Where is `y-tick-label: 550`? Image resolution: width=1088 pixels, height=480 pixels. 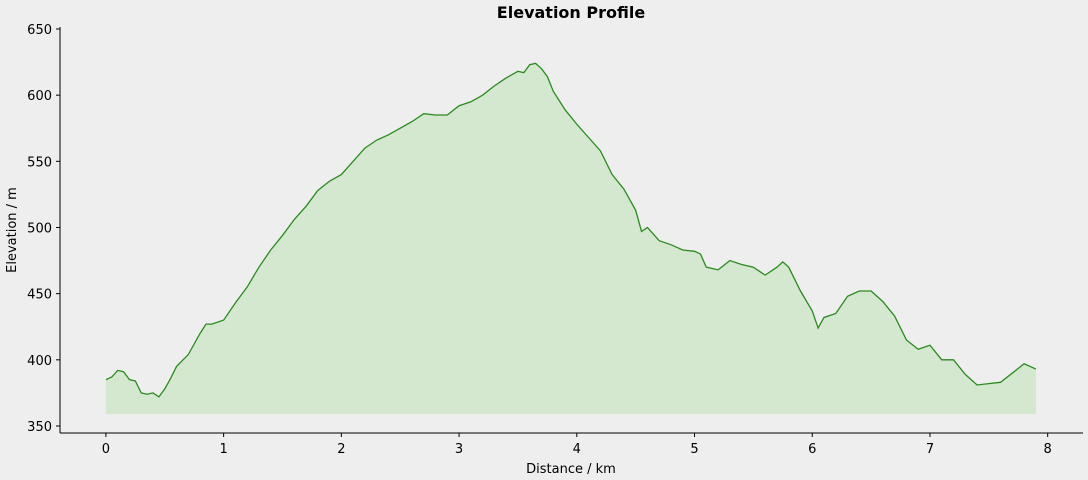
y-tick-label: 550 is located at coordinates (39, 162).